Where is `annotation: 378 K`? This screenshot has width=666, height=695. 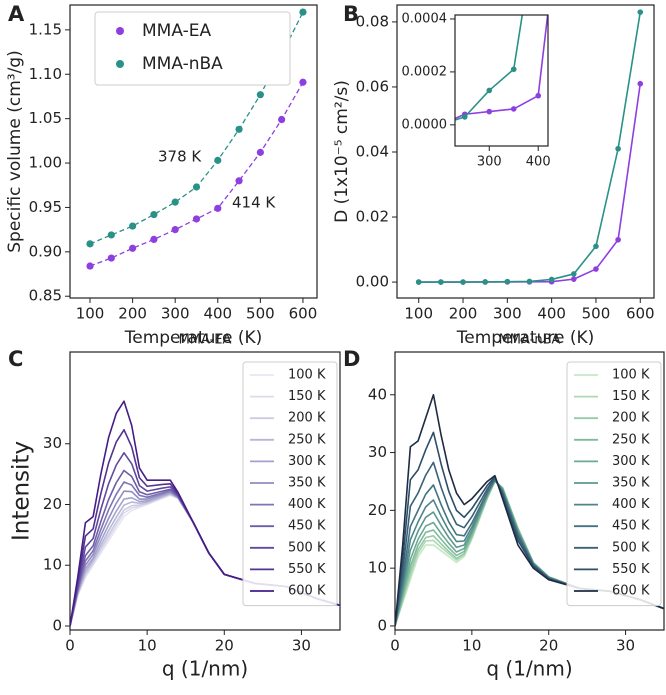 annotation: 378 K is located at coordinates (180, 157).